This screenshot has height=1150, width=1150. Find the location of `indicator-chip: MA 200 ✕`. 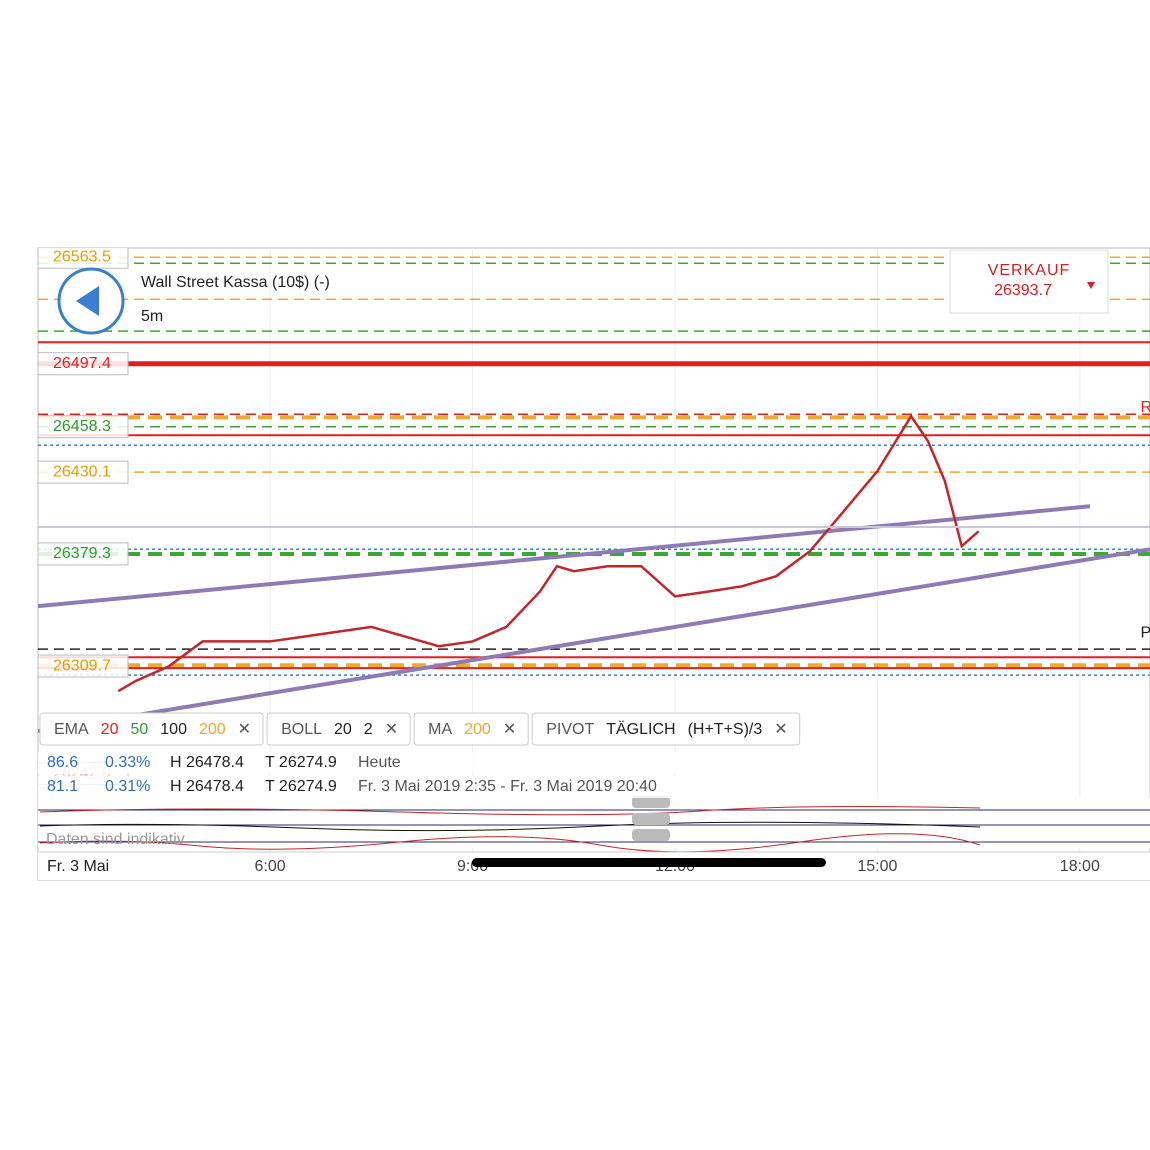

indicator-chip: MA 200 ✕ is located at coordinates (471, 729).